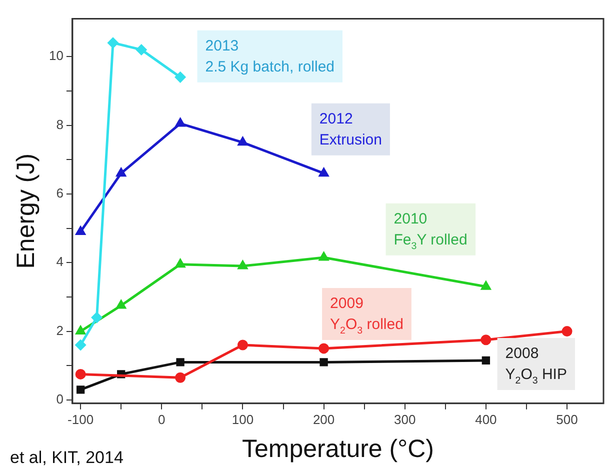  Describe the element at coordinates (243, 419) in the screenshot. I see `x-tick-label: 100` at that location.